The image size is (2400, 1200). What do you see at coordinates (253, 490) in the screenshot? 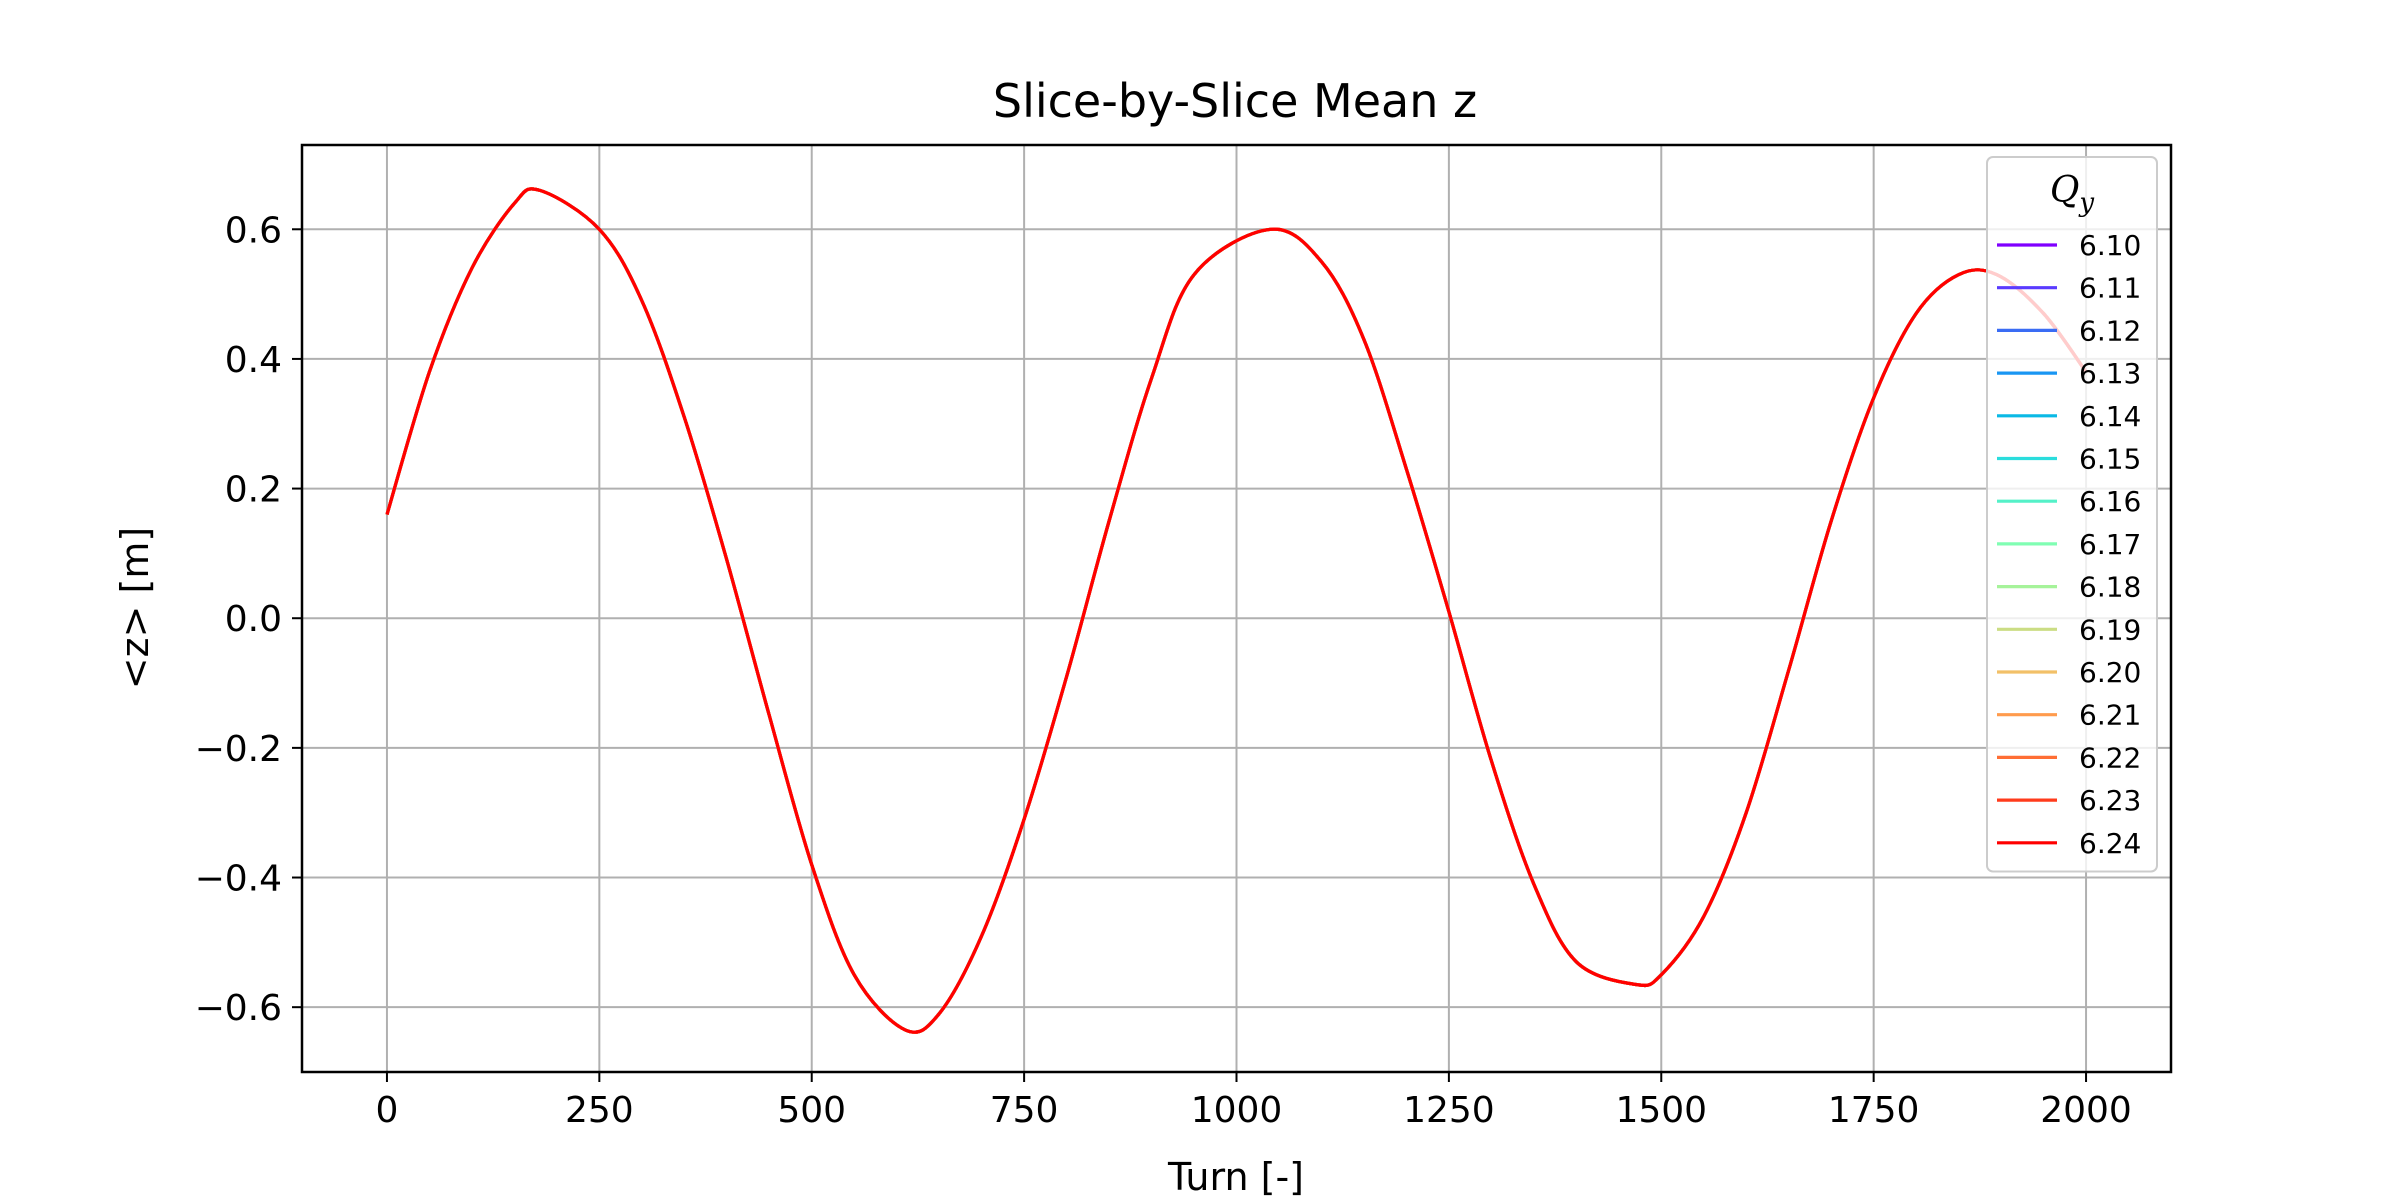
I see `y-tick-label: 0.2` at bounding box center [253, 490].